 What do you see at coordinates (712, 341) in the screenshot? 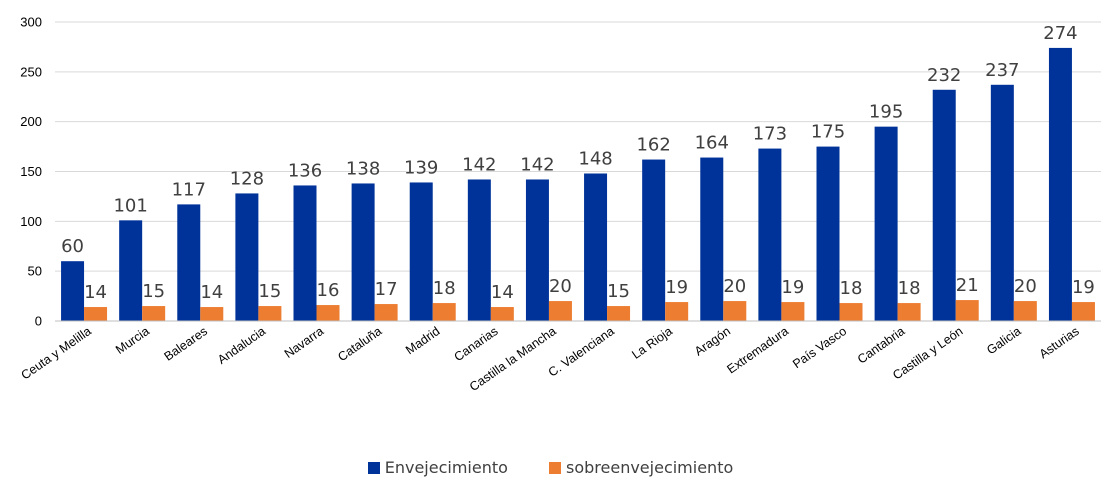
I see `x-tick-label: Aragón` at bounding box center [712, 341].